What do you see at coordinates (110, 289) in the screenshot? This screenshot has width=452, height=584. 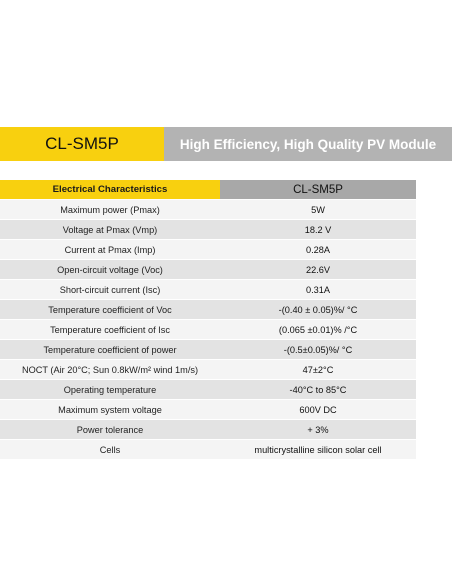 I see `row-parameter: Short-circuit current (Isc)` at bounding box center [110, 289].